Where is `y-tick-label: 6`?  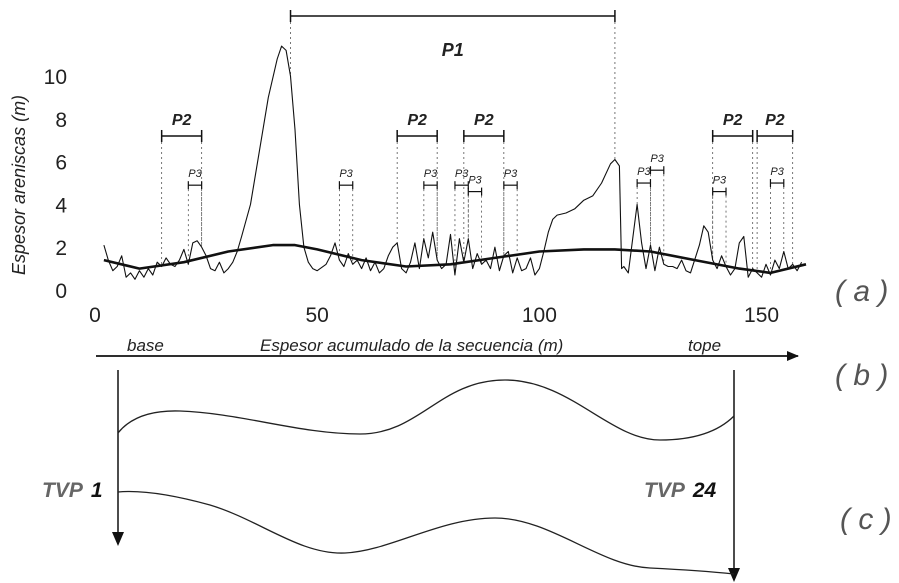 y-tick-label: 6 is located at coordinates (61, 163).